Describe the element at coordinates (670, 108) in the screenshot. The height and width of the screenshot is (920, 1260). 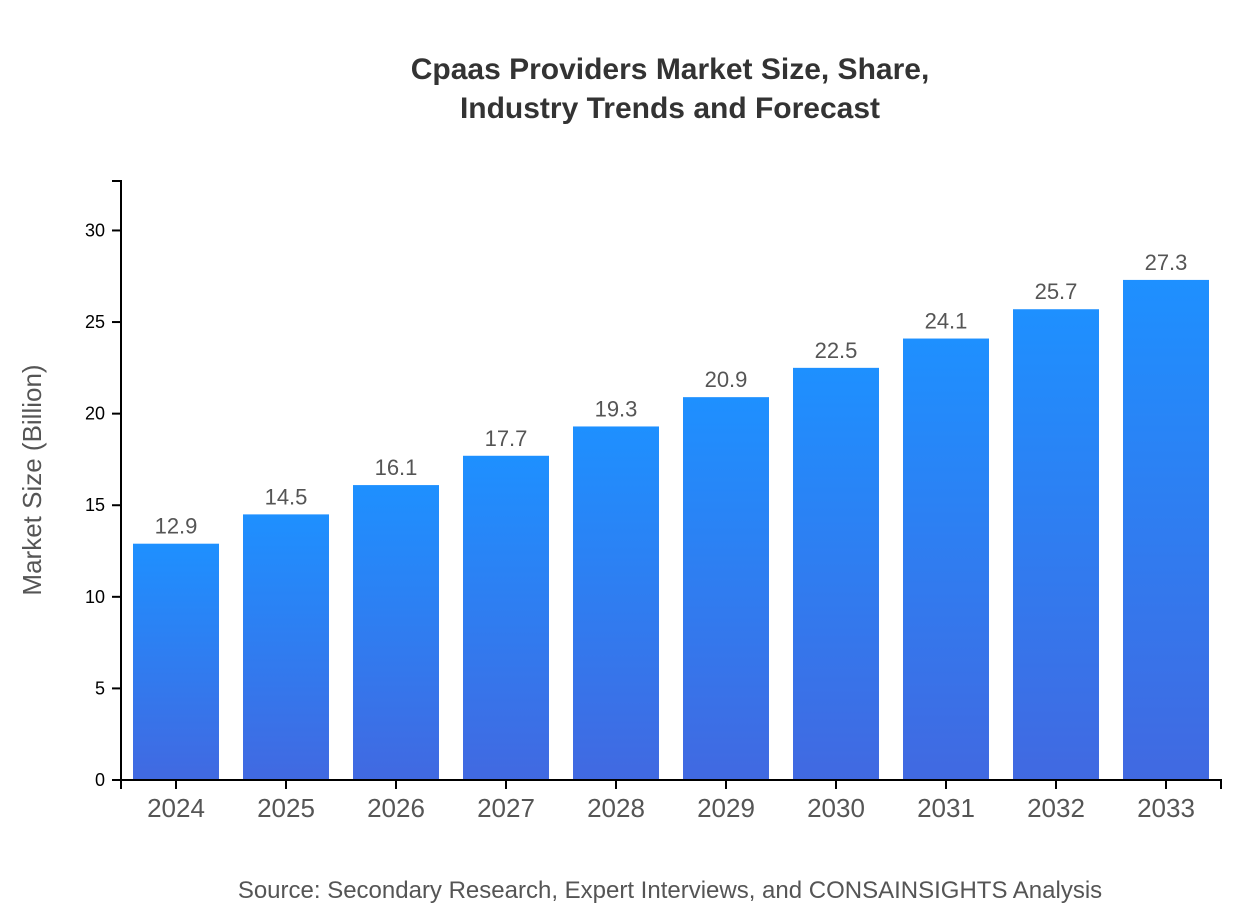
I see `chart-title-line-2: Industry Trends and Forecast` at that location.